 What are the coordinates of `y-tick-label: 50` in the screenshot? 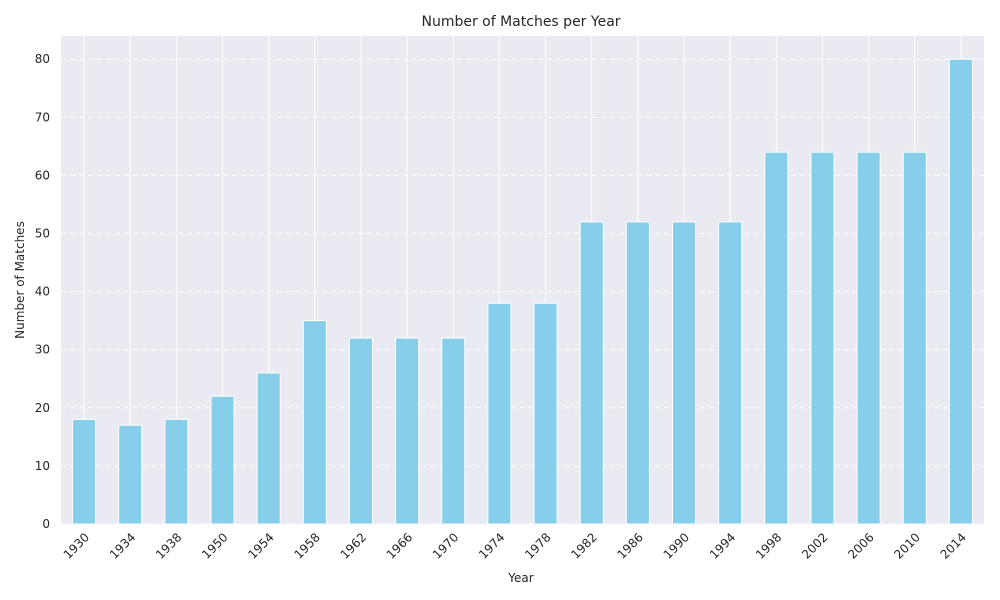 It's located at (42, 234).